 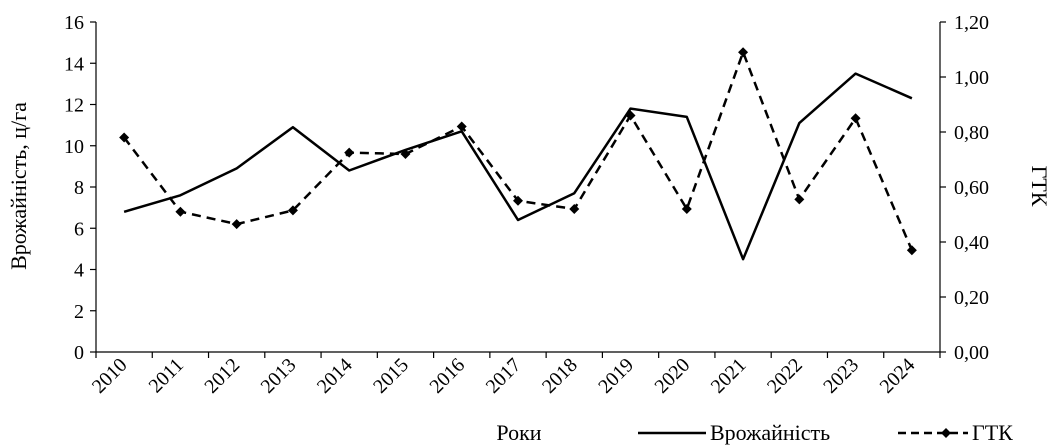 I want to click on y-tick-label: 6, so click(x=79, y=229).